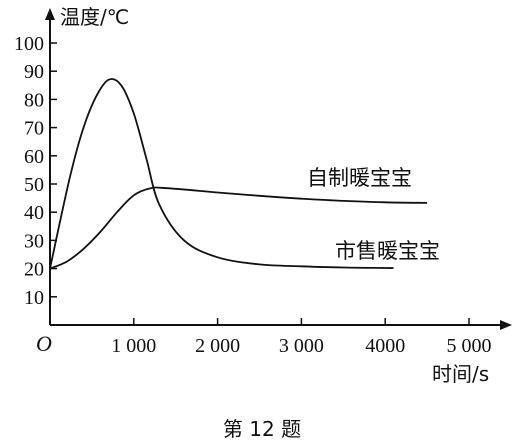 Image resolution: width=519 pixels, height=448 pixels. What do you see at coordinates (34, 100) in the screenshot?
I see `y-tick-label: 80` at bounding box center [34, 100].